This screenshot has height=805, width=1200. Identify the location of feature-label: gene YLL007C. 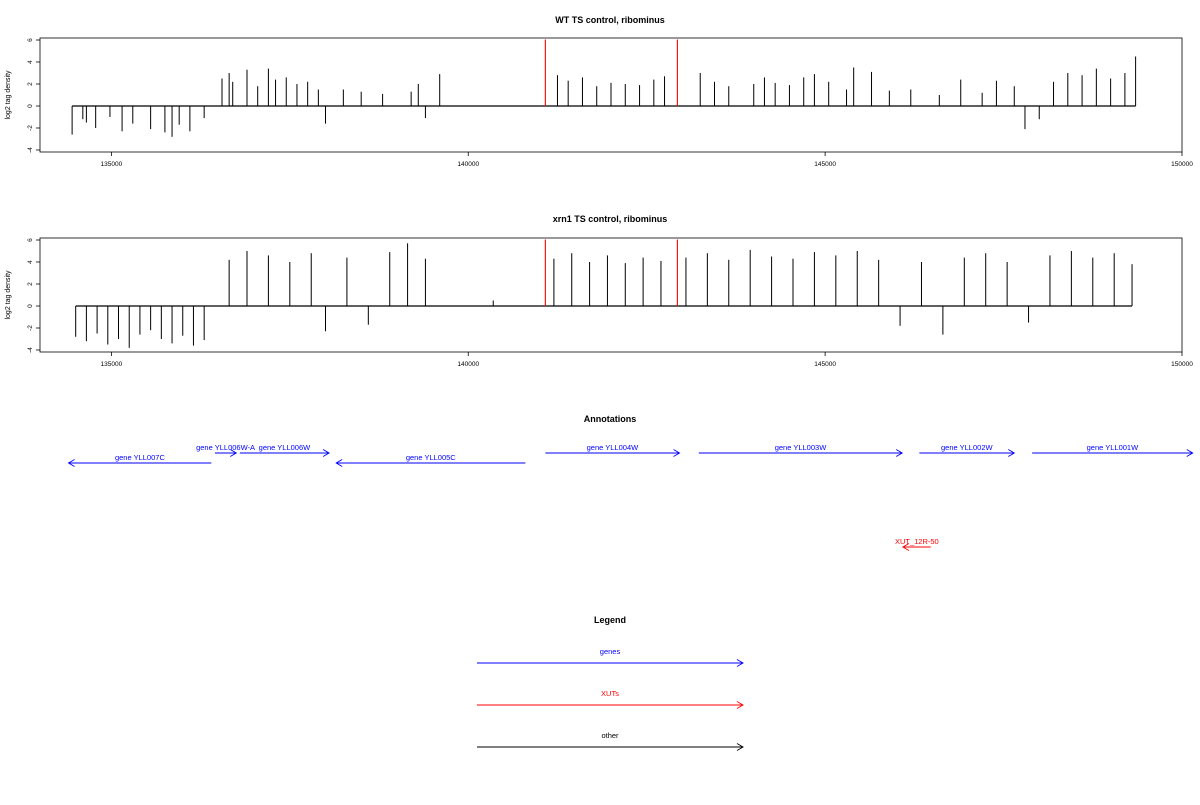
(140, 457).